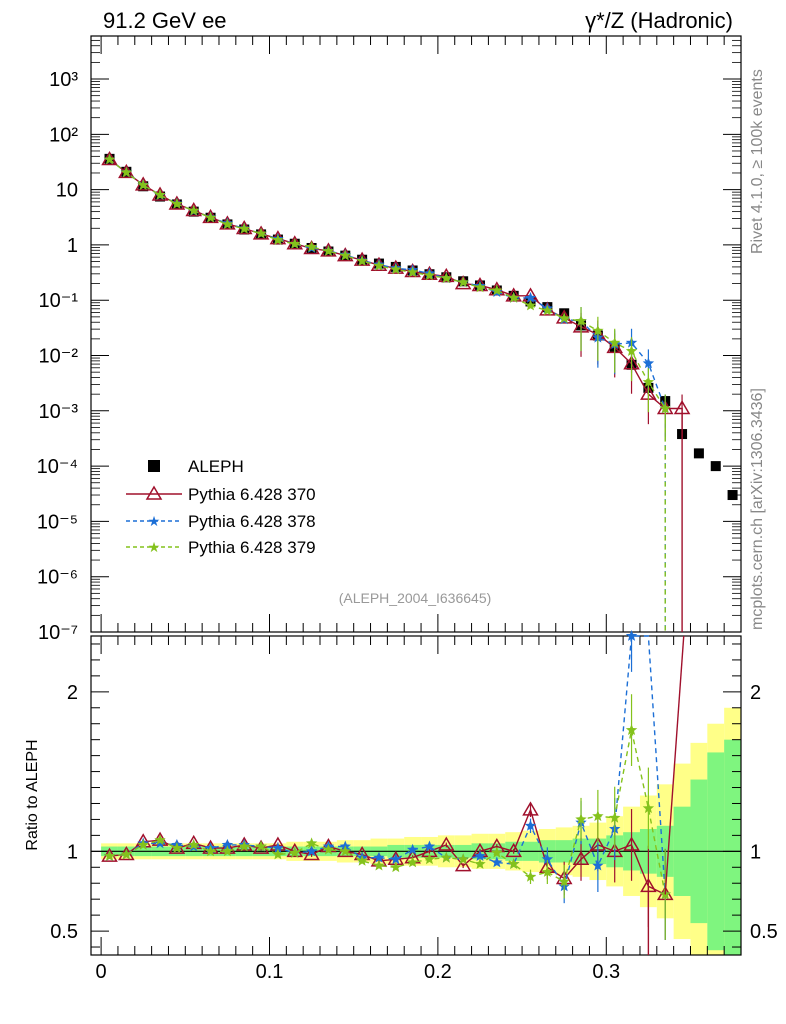 The width and height of the screenshot is (786, 1024). What do you see at coordinates (72, 246) in the screenshot?
I see `main-y-tick-label: 1` at bounding box center [72, 246].